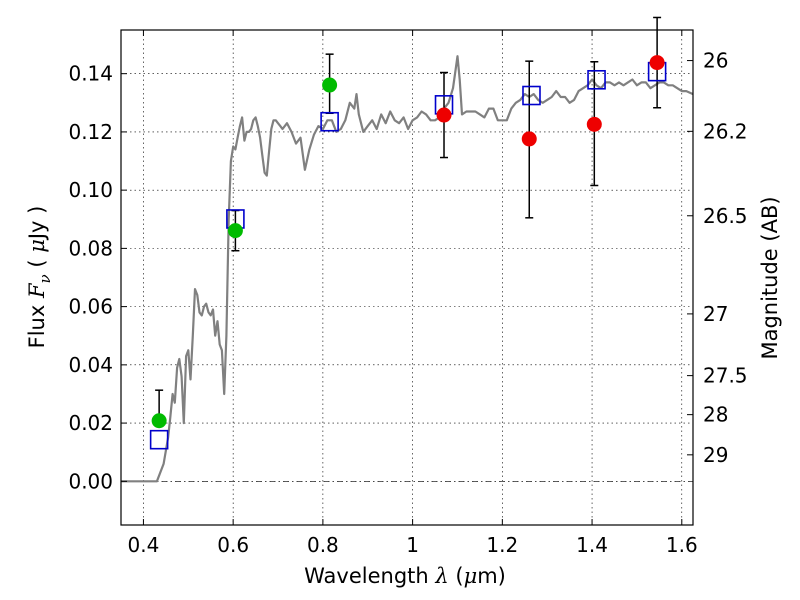  What do you see at coordinates (90, 132) in the screenshot?
I see `y-tick-label: 0.12` at bounding box center [90, 132].